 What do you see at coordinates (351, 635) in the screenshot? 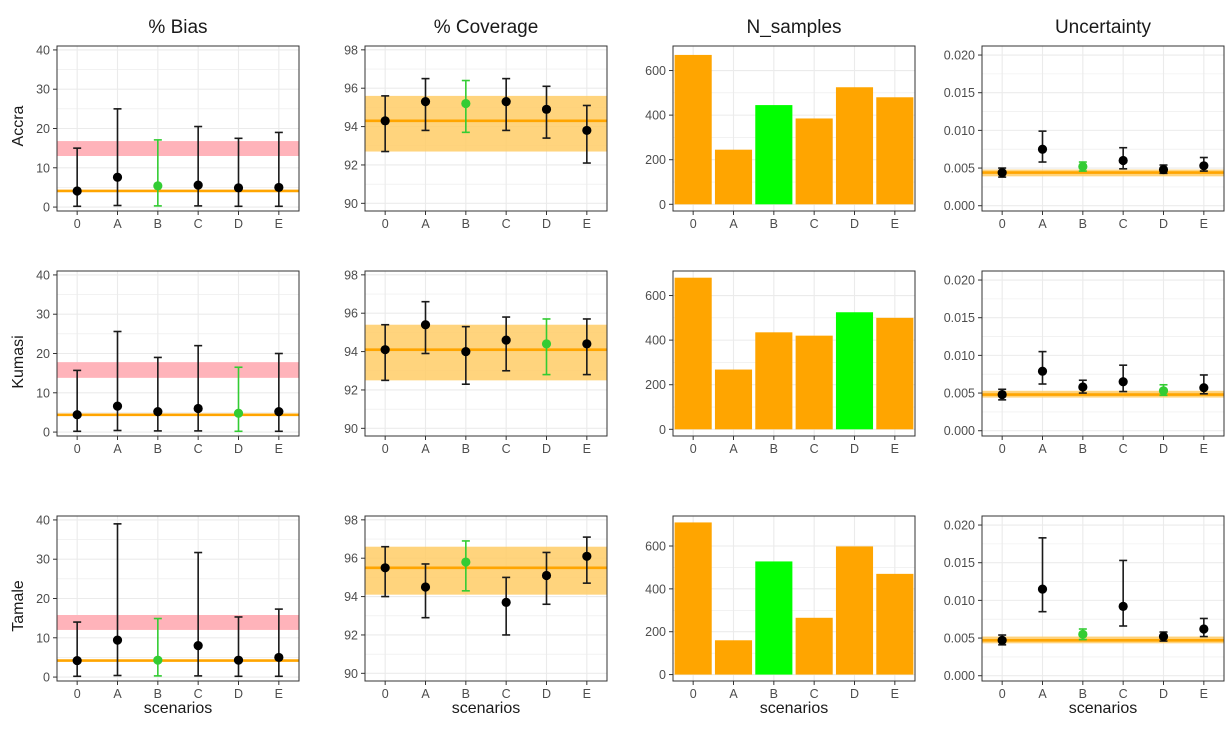
I see `y-tick-label: 92` at bounding box center [351, 635].